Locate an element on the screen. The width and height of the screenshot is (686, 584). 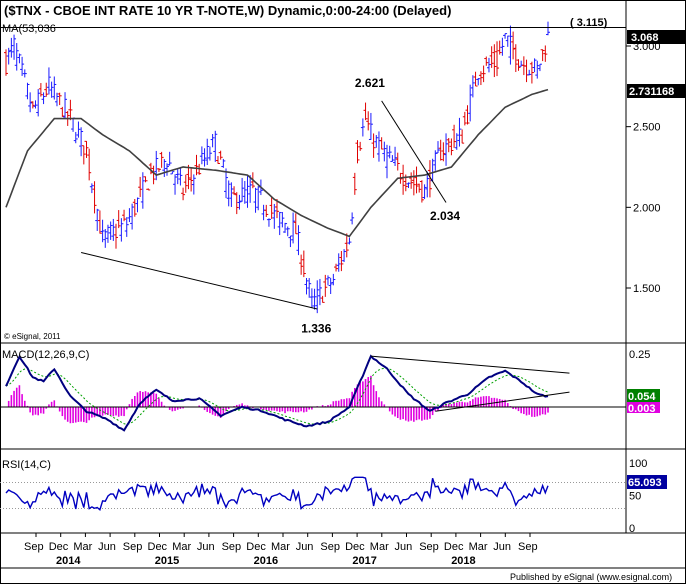
time-tick-label: Dec is located at coordinates (355, 547).